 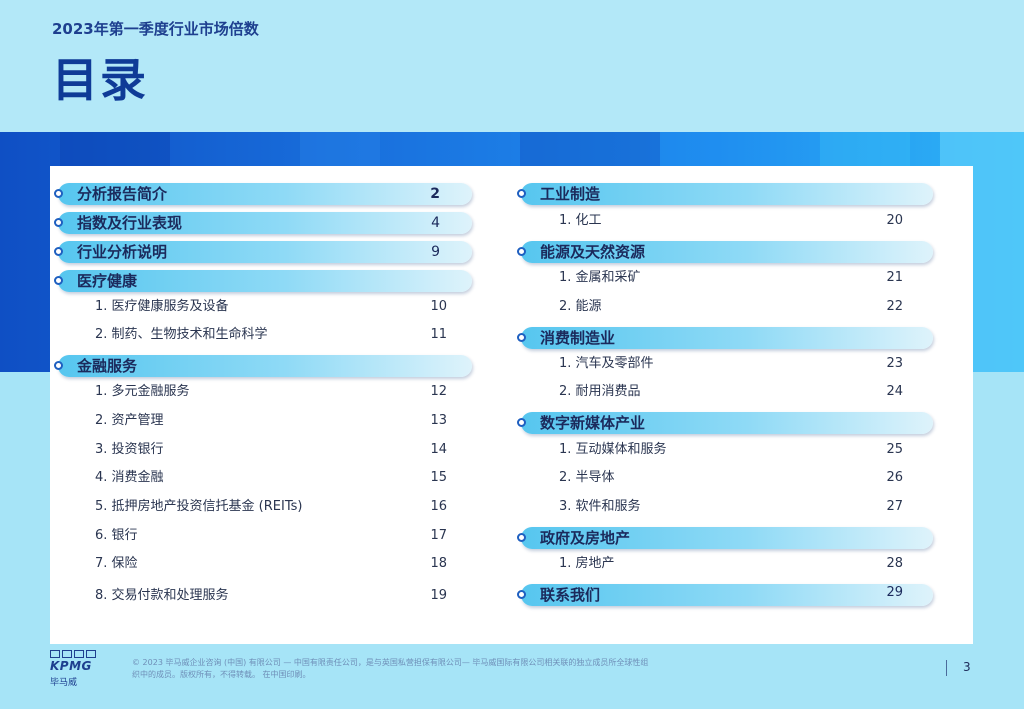 What do you see at coordinates (100, 80) in the screenshot?
I see `page-title: 目录` at bounding box center [100, 80].